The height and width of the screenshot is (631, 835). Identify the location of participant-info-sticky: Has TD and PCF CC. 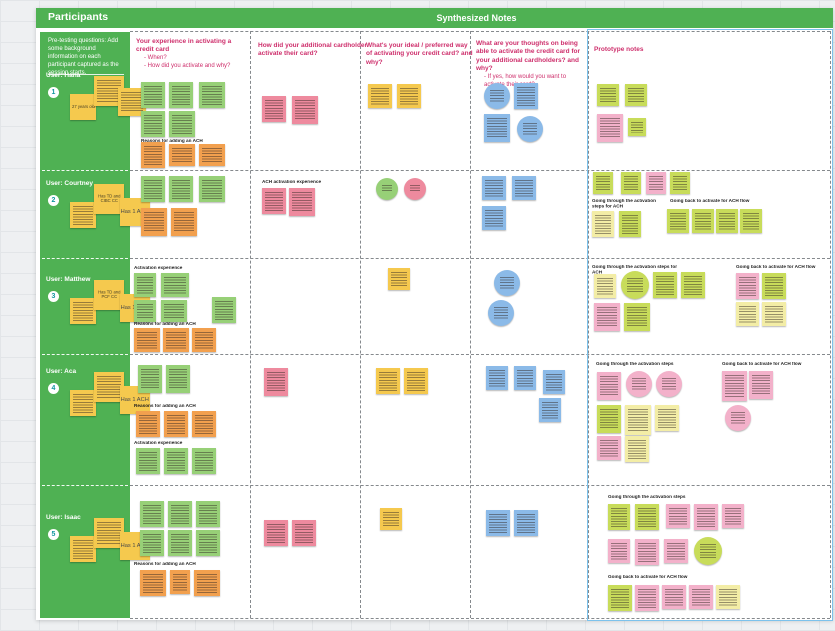
(109, 295).